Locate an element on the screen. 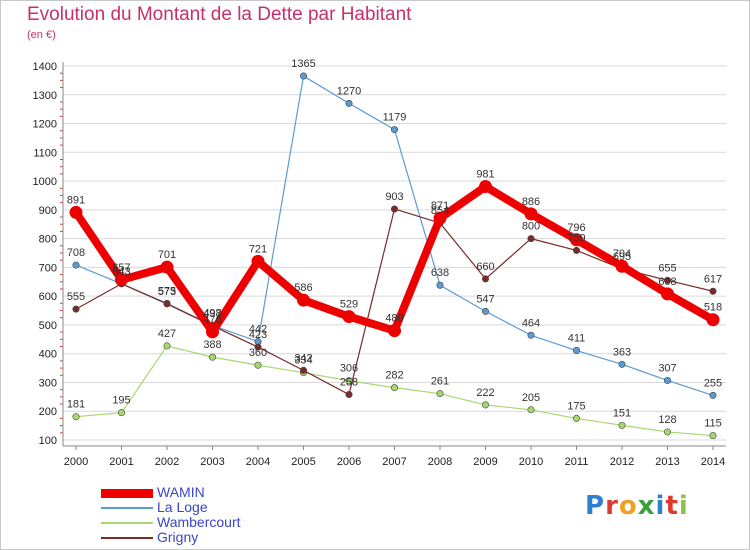 The image size is (750, 550). data-label: 575 is located at coordinates (167, 291).